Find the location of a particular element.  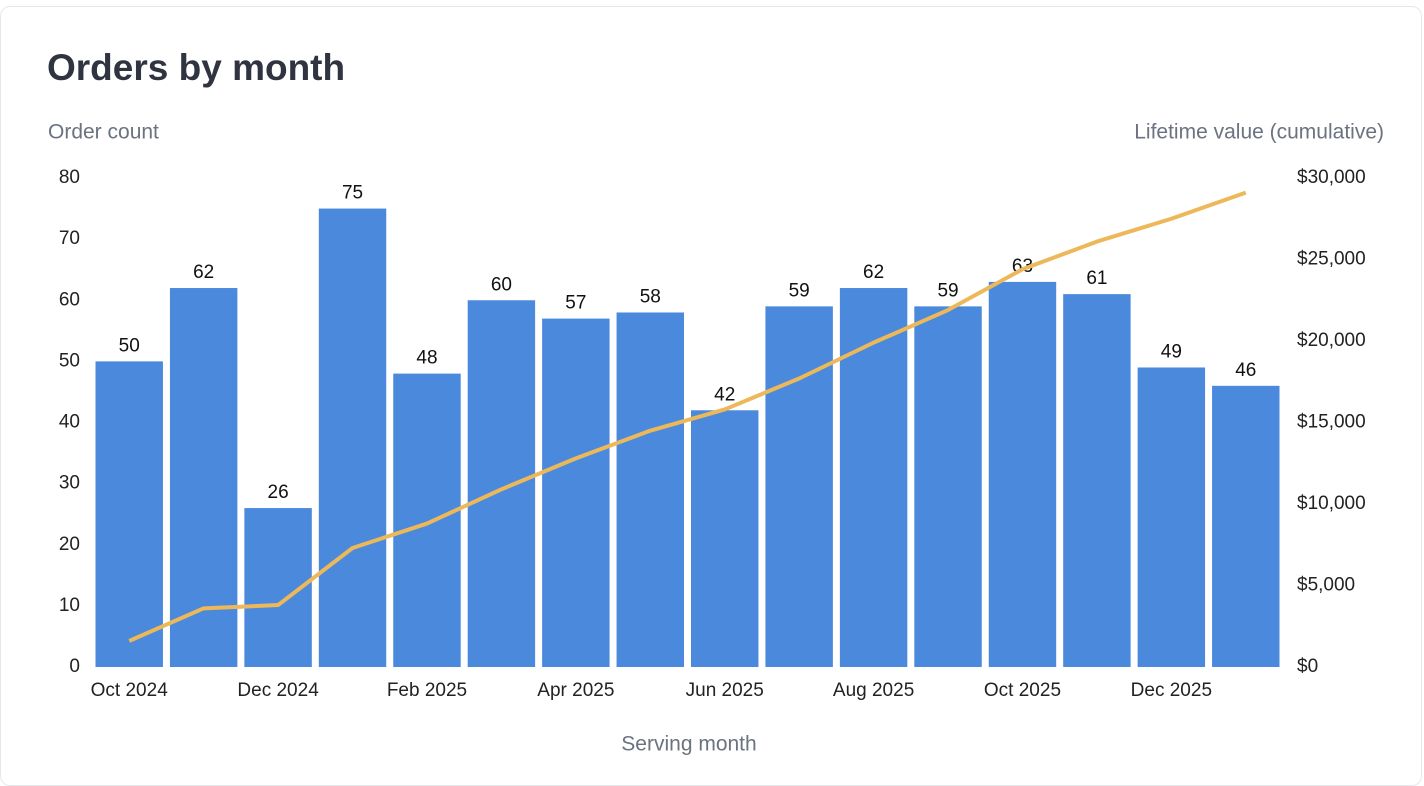

y-tick-label: 80 is located at coordinates (69, 177).